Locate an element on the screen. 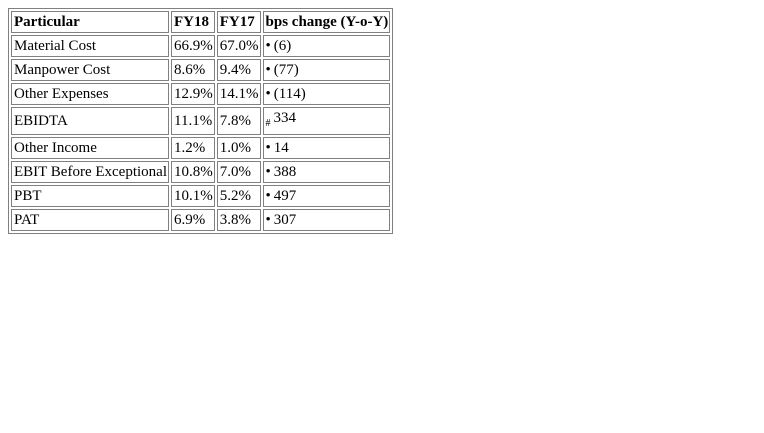  cell-fy17: 14.1% is located at coordinates (238, 94).